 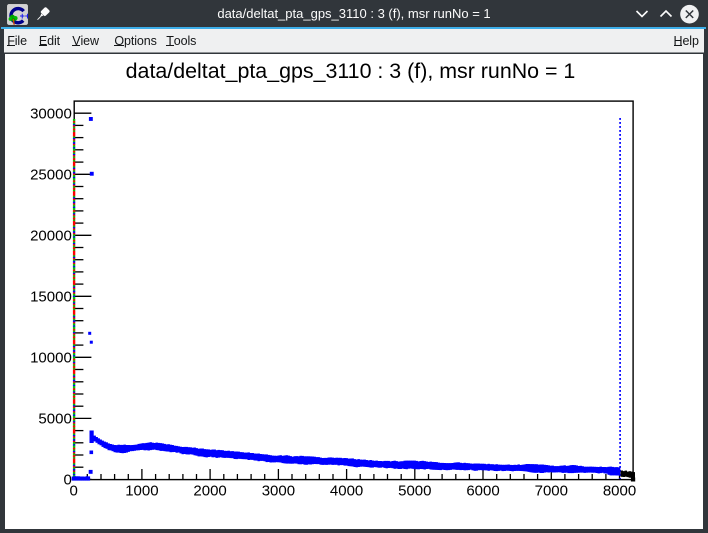 What do you see at coordinates (619, 491) in the screenshot?
I see `svg-text: 8000` at bounding box center [619, 491].